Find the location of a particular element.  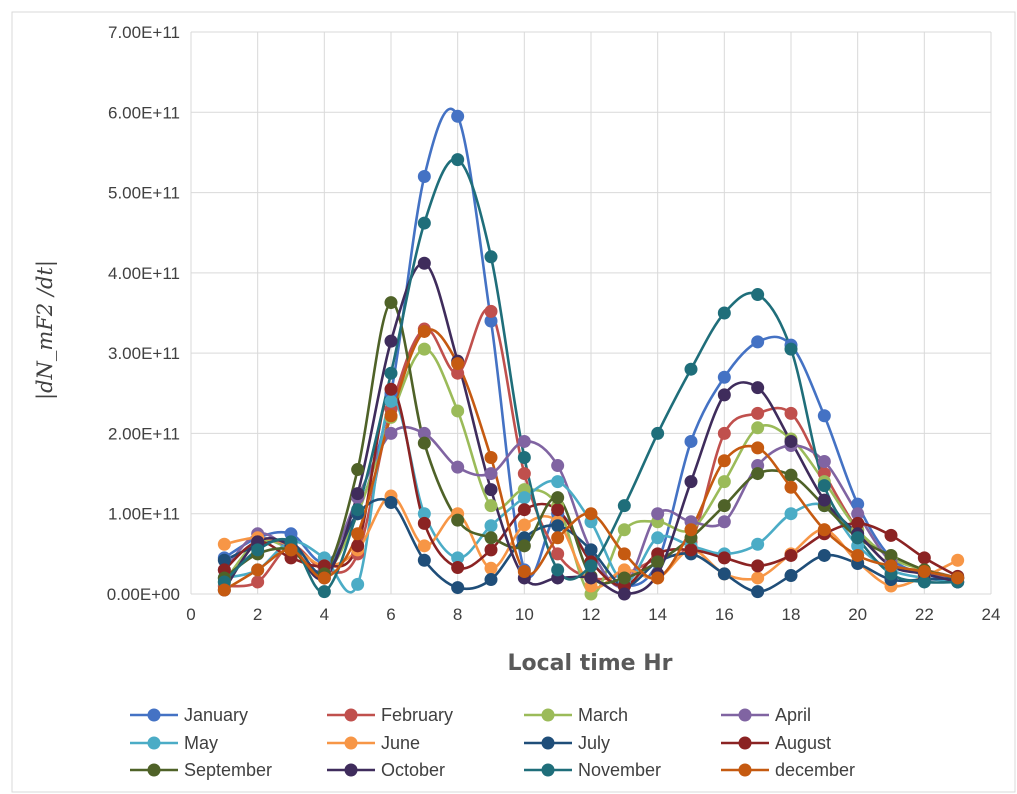

legend-item-november: November is located at coordinates (592, 770).